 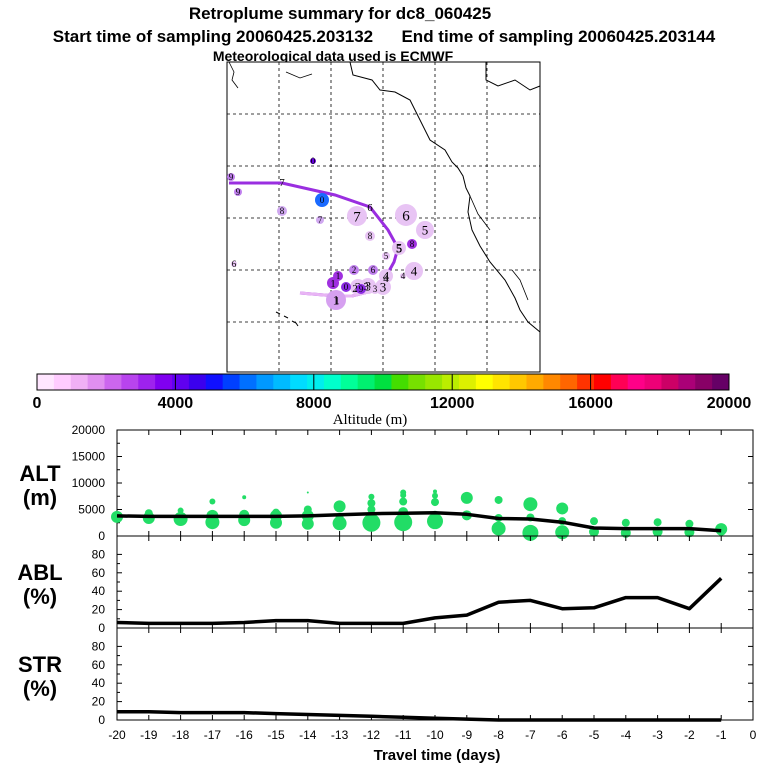 What do you see at coordinates (333, 284) in the screenshot?
I see `map-marker-label: 1` at bounding box center [333, 284].